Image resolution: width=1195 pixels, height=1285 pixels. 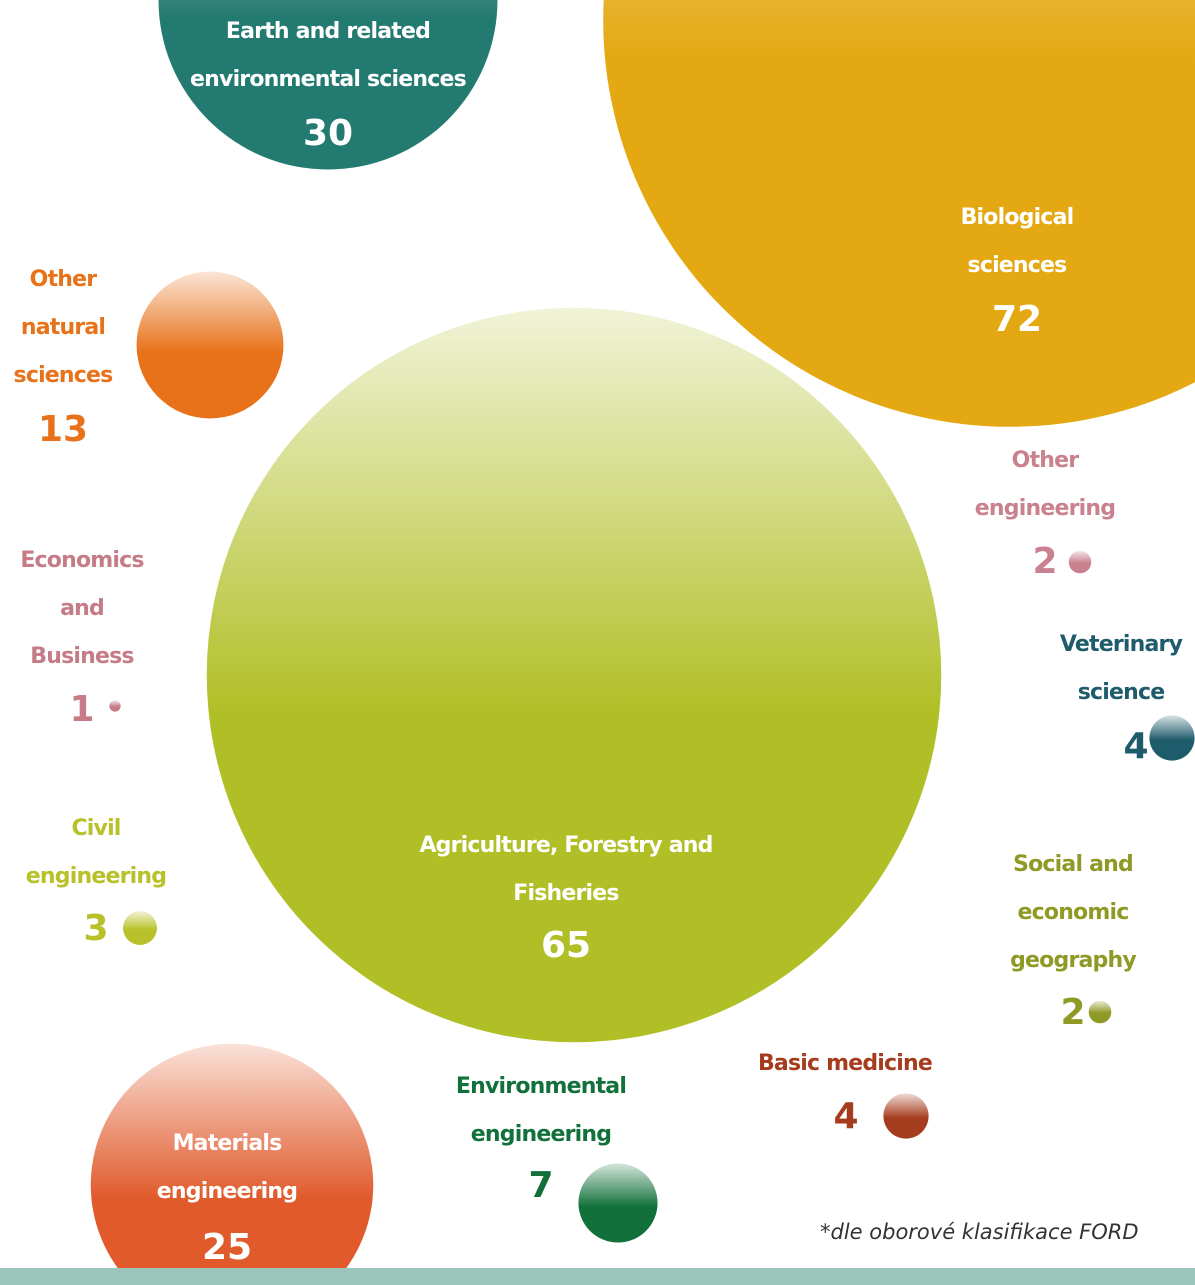 What do you see at coordinates (63, 327) in the screenshot?
I see `bubble-label: Other natural sciences` at bounding box center [63, 327].